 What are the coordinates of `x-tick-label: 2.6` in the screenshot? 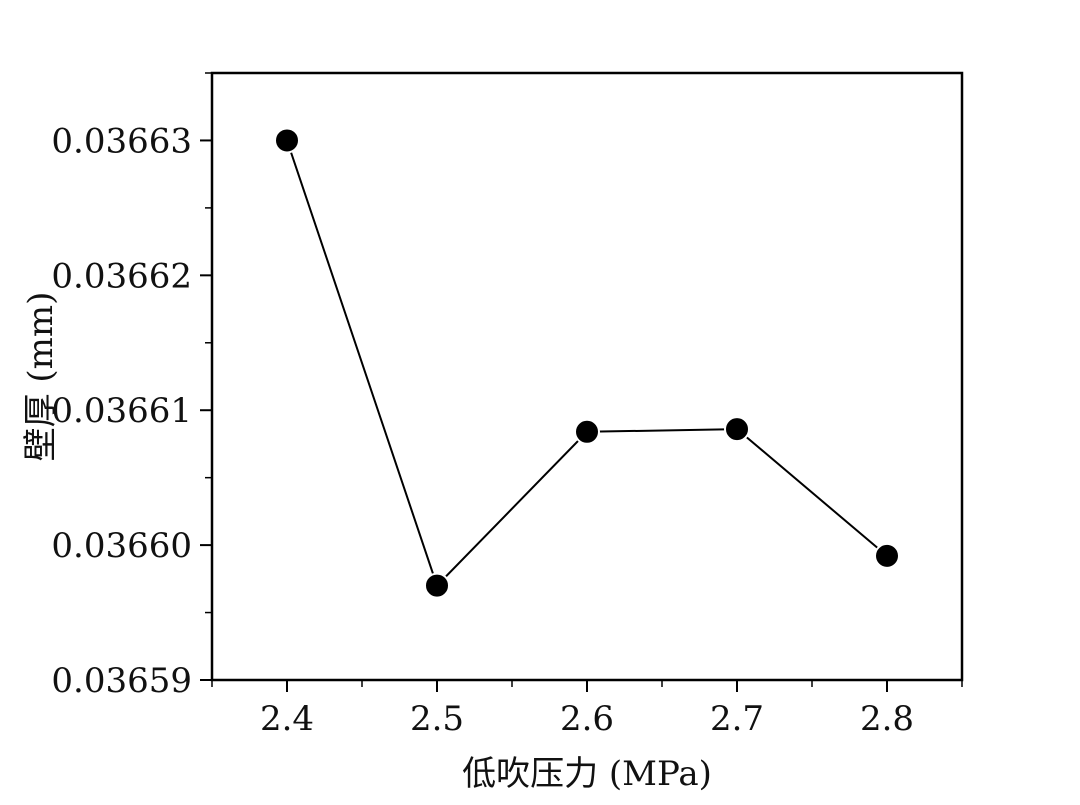 It's located at (587, 719).